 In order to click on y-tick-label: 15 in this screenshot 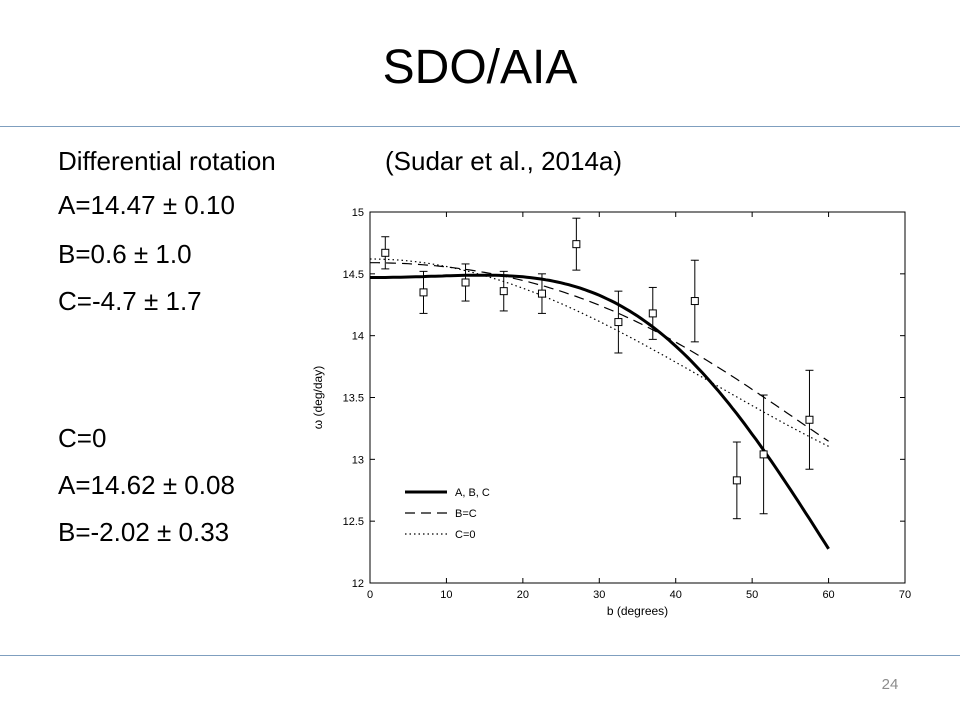, I will do `click(358, 213)`.